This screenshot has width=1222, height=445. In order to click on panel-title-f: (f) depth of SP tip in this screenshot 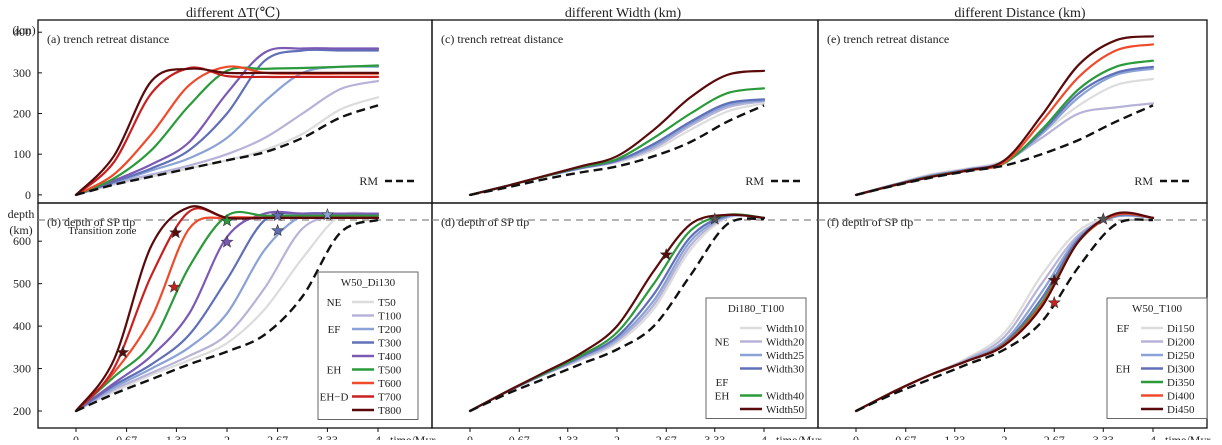, I will do `click(870, 222)`.